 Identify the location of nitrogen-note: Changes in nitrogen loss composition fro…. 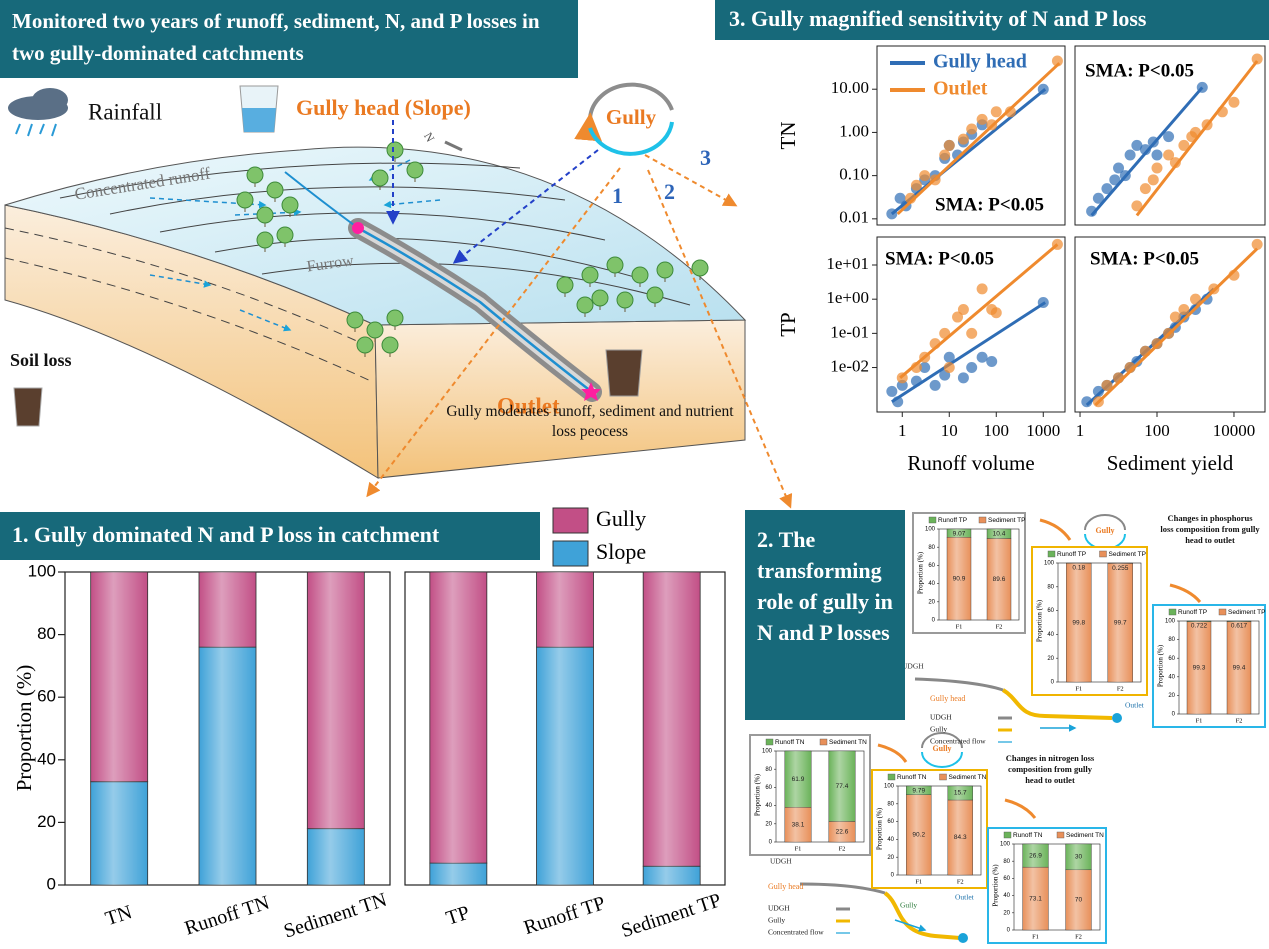
(1050, 769).